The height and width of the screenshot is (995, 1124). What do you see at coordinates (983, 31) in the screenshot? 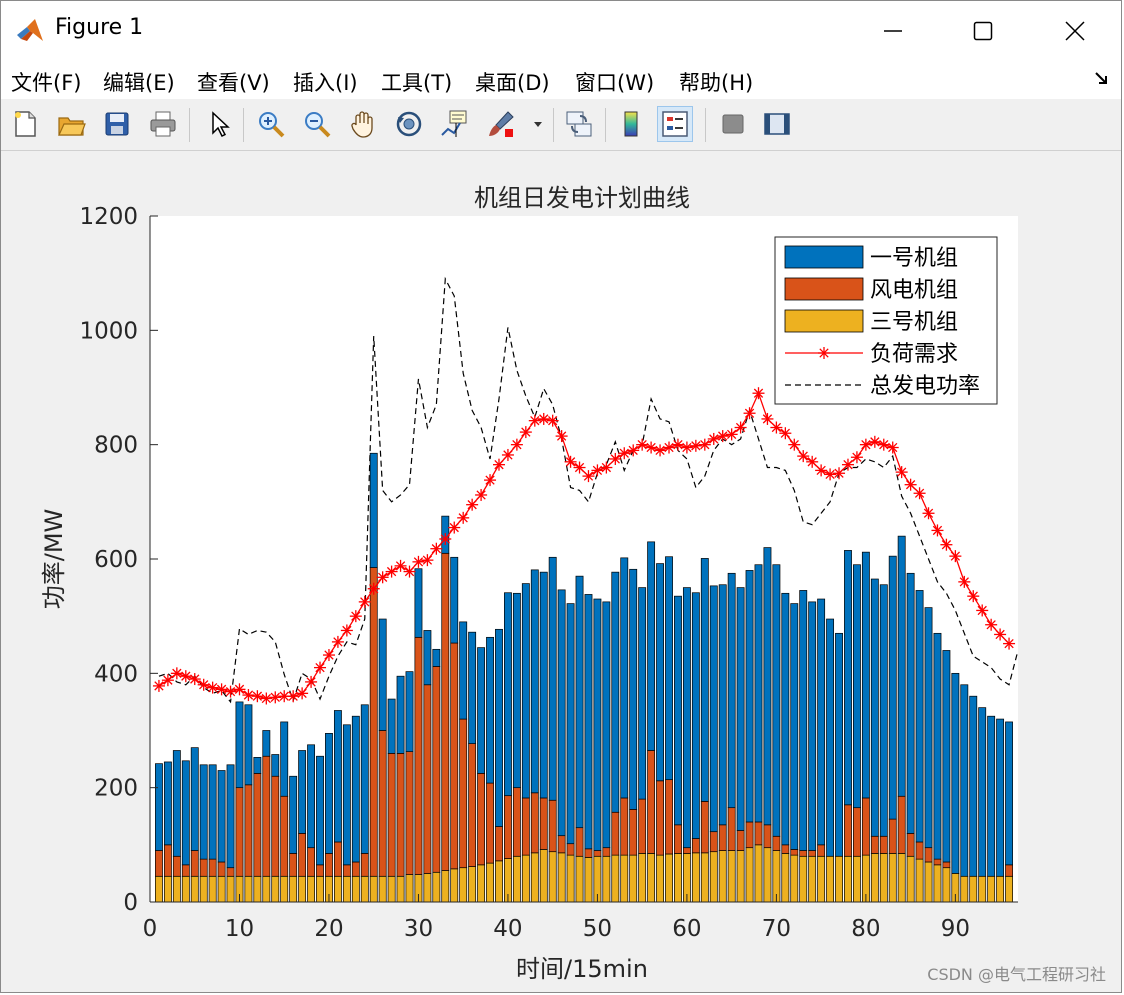
I see `maximize-button` at bounding box center [983, 31].